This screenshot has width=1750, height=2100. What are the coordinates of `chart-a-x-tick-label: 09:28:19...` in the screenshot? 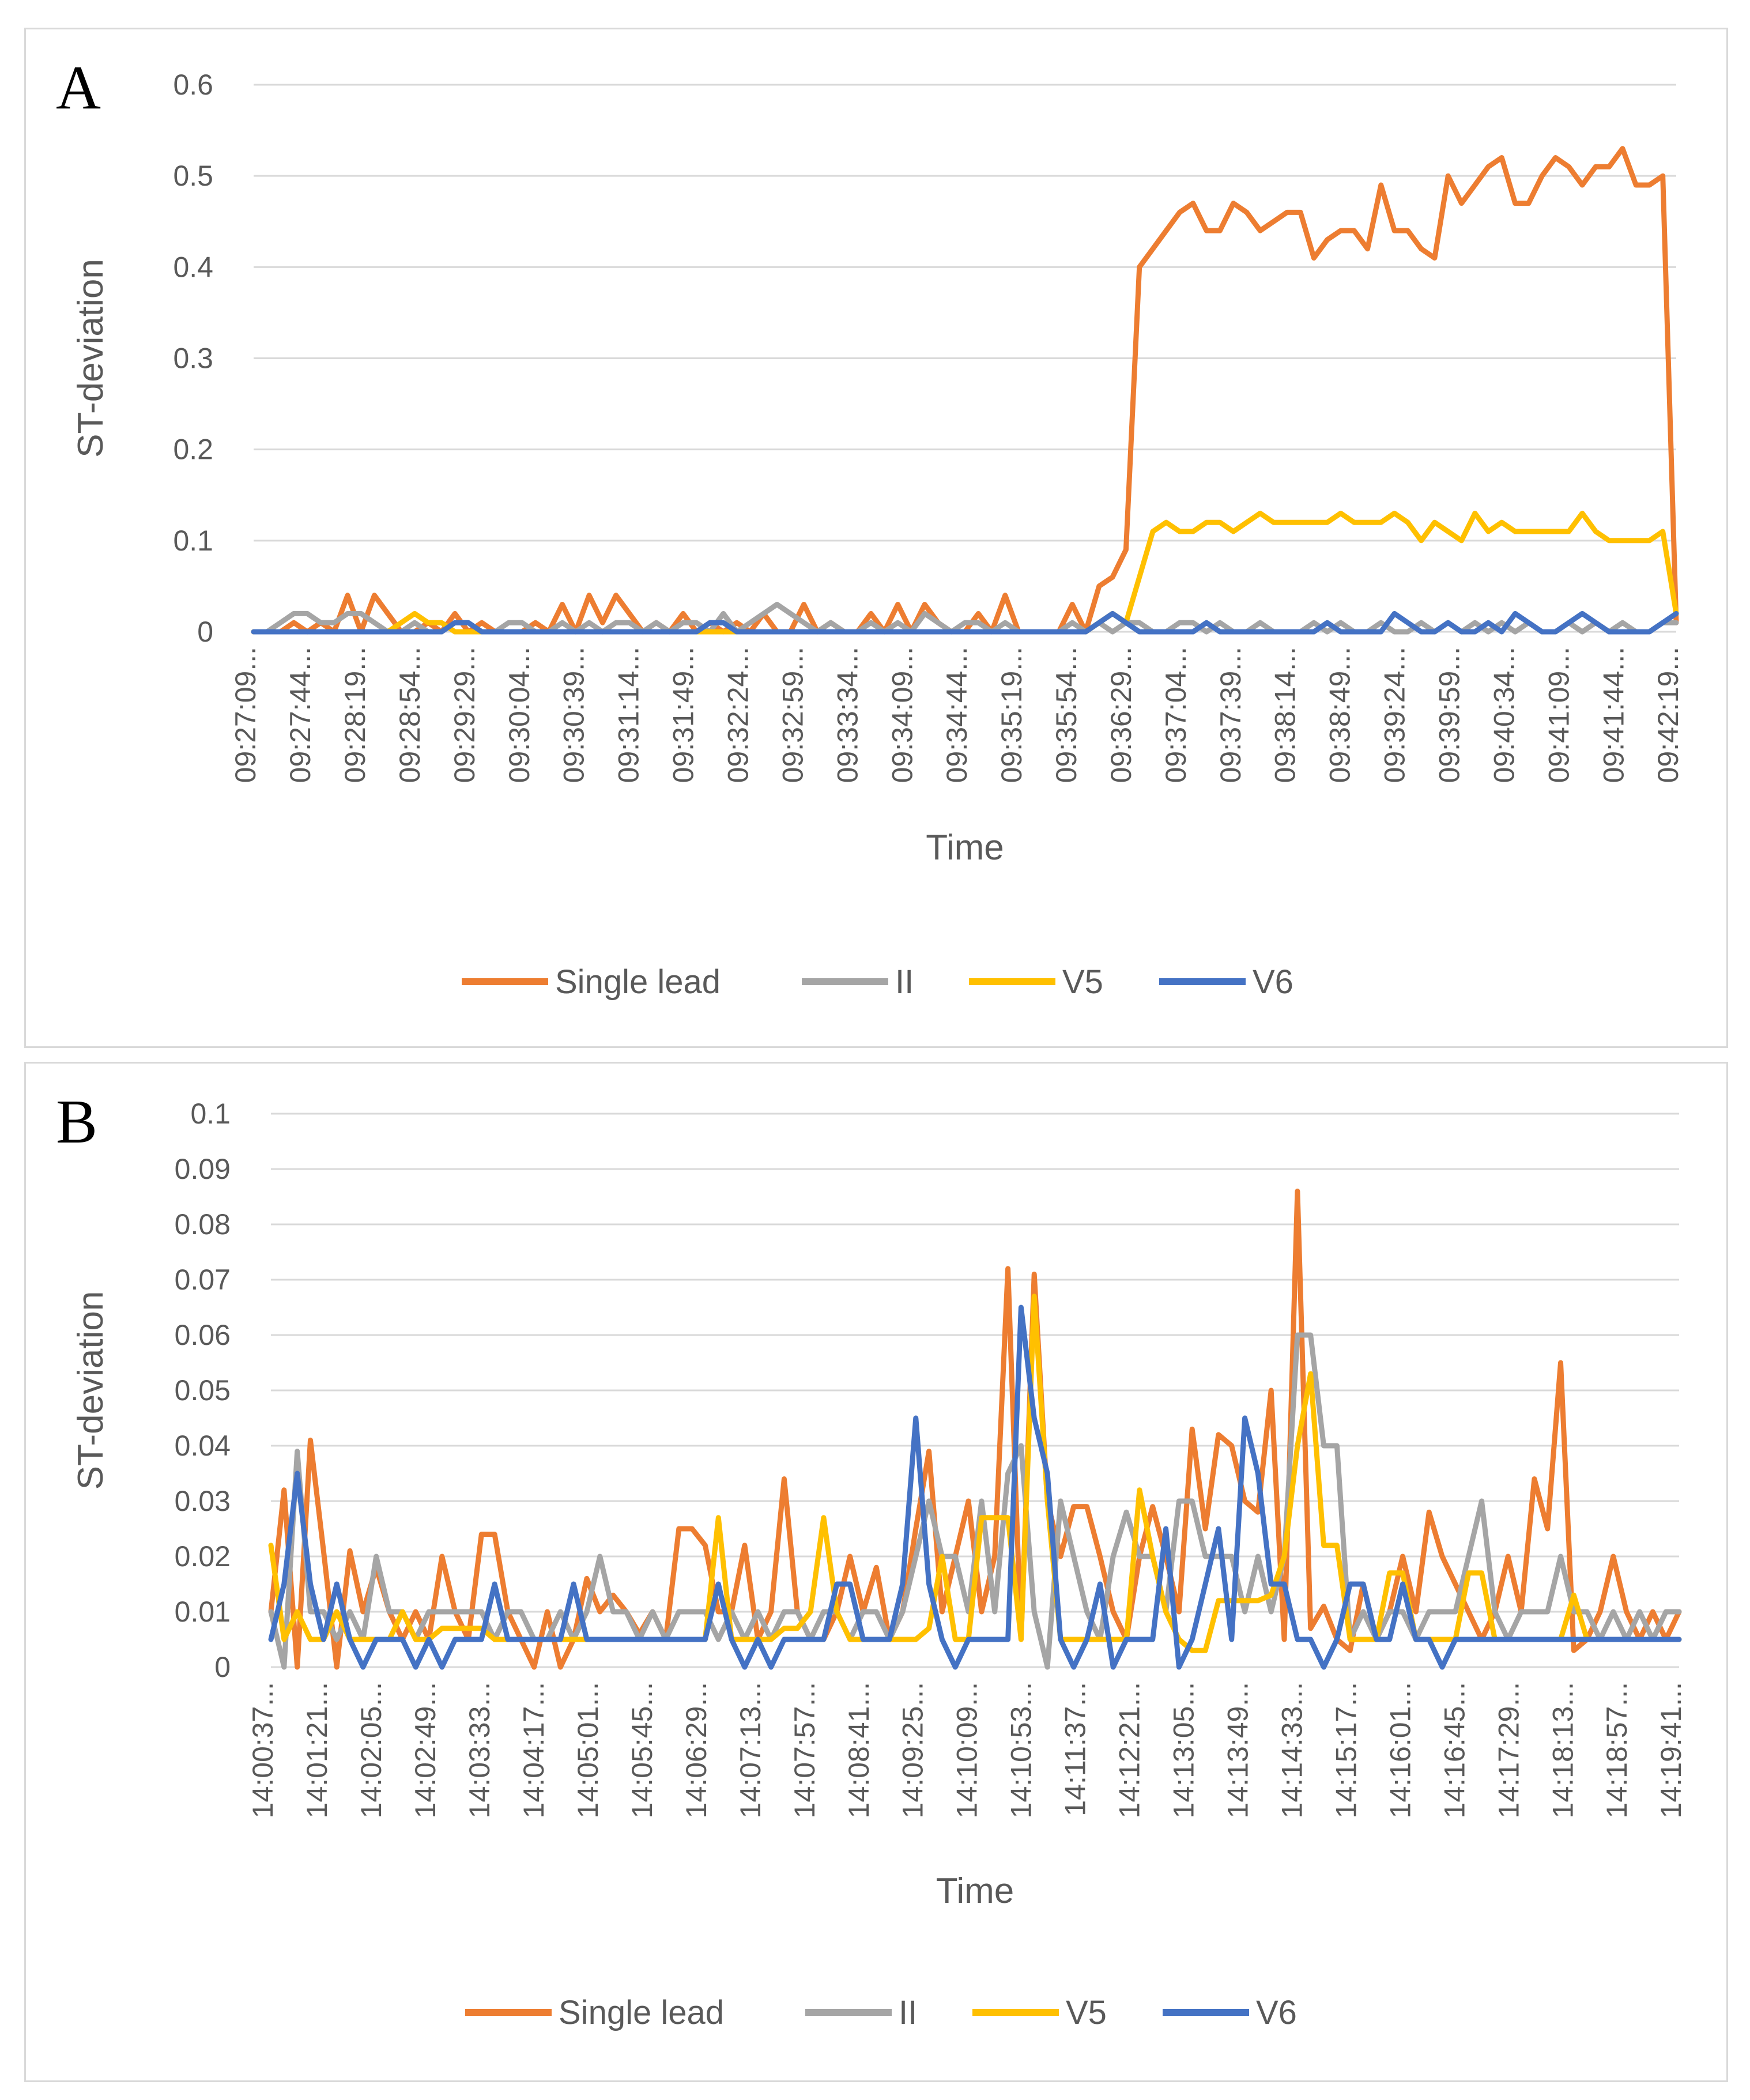 It's located at (355, 715).